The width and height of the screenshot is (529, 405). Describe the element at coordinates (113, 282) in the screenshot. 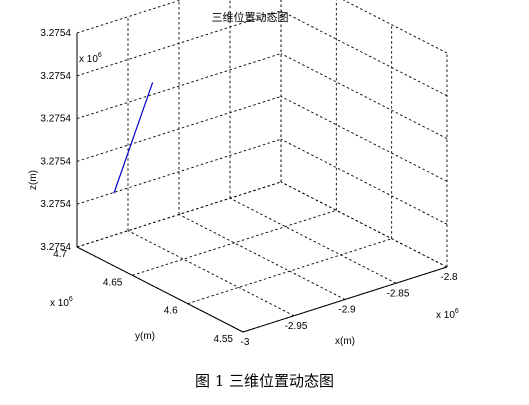

I see `y-tick-label-2: 4.65` at that location.